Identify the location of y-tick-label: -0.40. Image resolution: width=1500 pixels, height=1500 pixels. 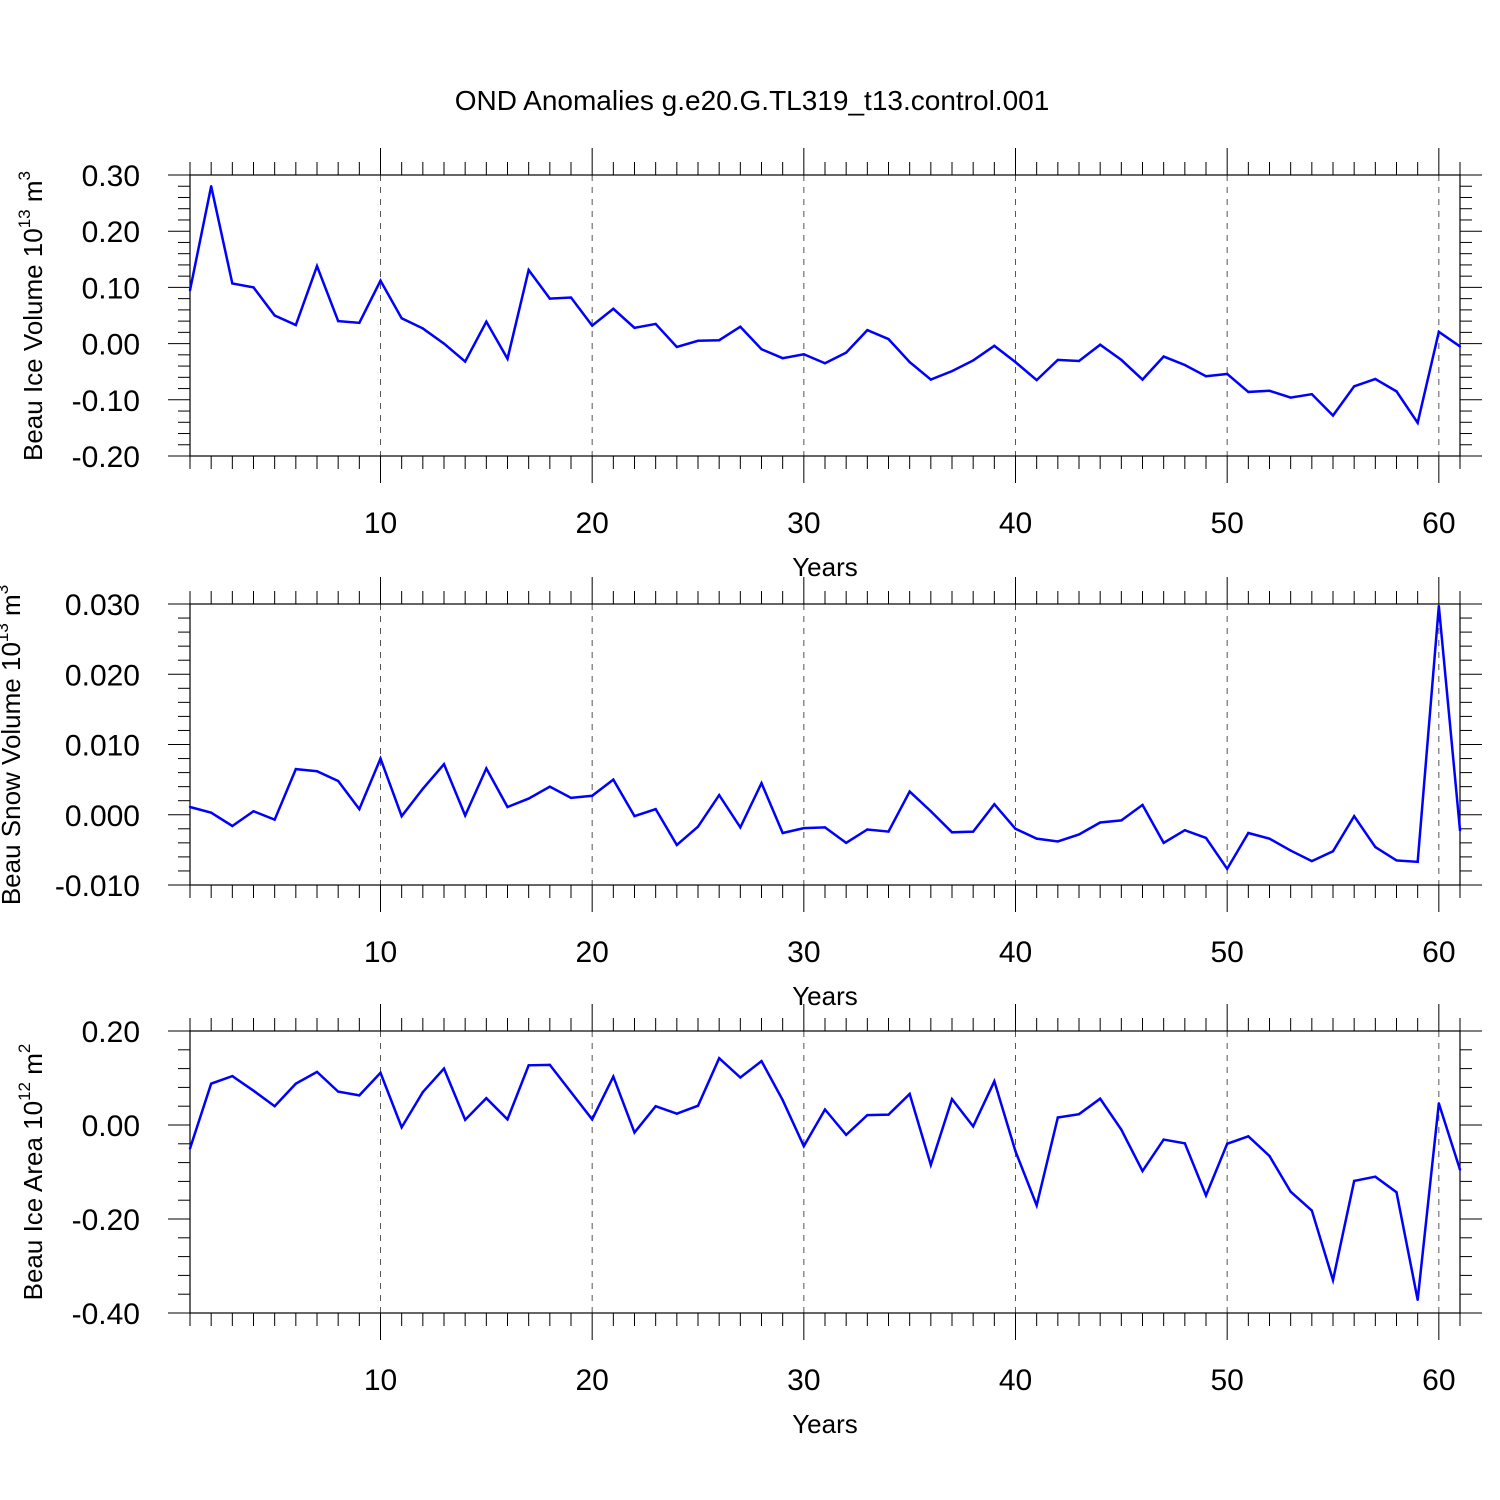
(106, 1314).